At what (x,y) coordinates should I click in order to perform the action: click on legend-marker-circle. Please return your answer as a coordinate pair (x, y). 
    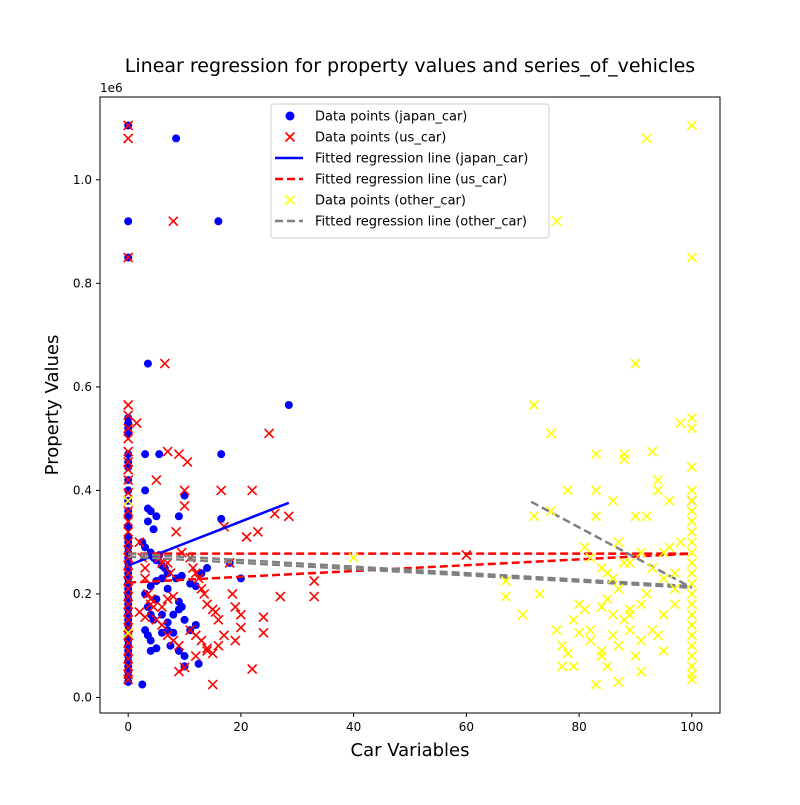
    Looking at the image, I should click on (290, 116).